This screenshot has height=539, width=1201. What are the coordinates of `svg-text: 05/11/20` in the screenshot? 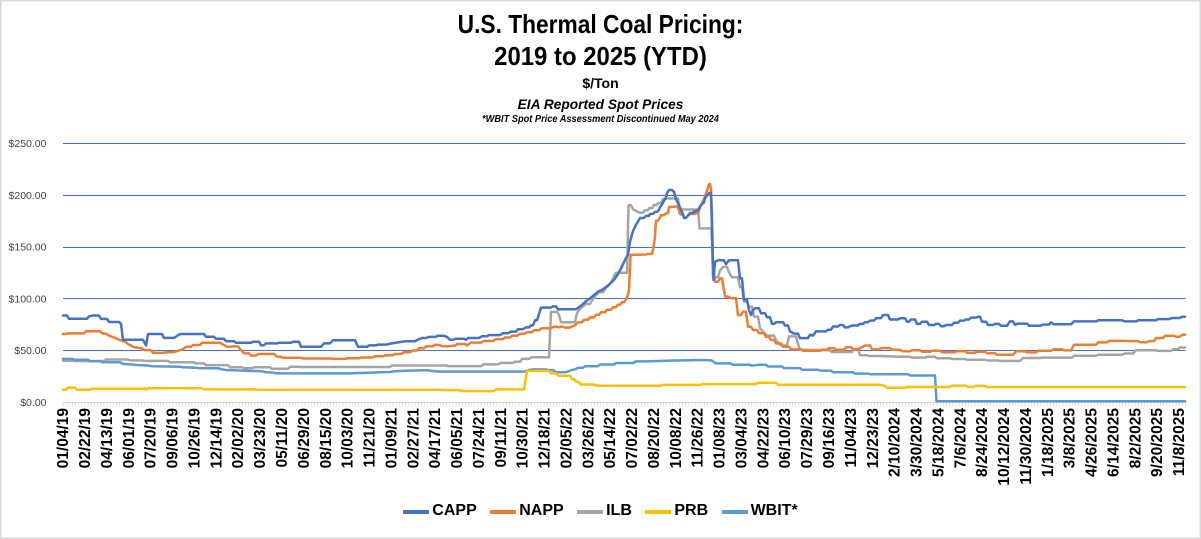 It's located at (282, 437).